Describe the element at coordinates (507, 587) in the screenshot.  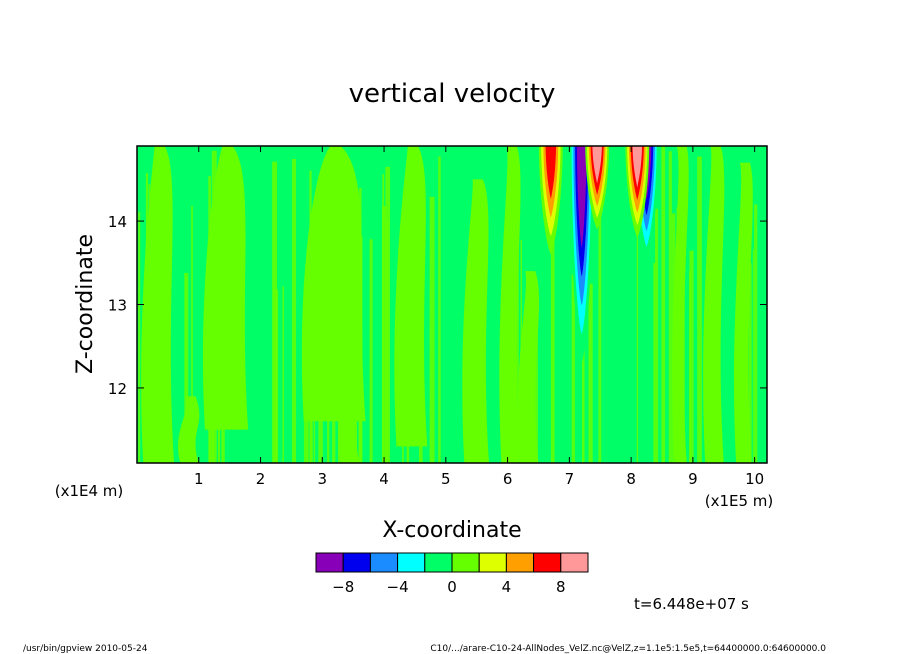
I see `colorbar-tick-label: 4` at that location.